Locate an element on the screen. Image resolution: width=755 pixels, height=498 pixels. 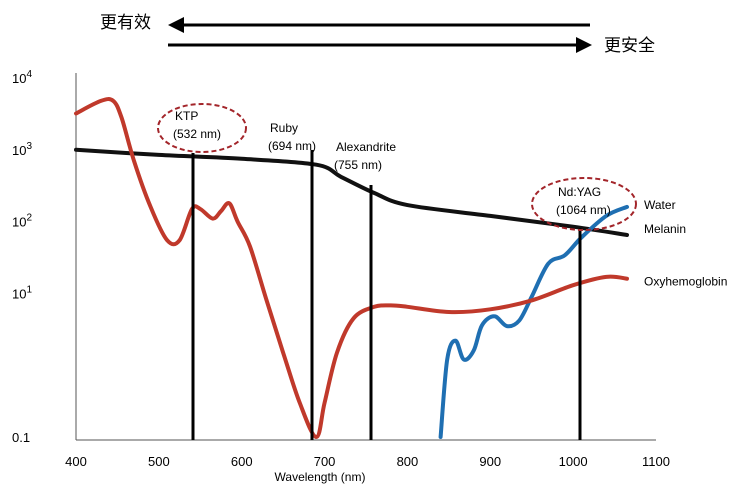
melanin-series-label: Melanin is located at coordinates (665, 229).